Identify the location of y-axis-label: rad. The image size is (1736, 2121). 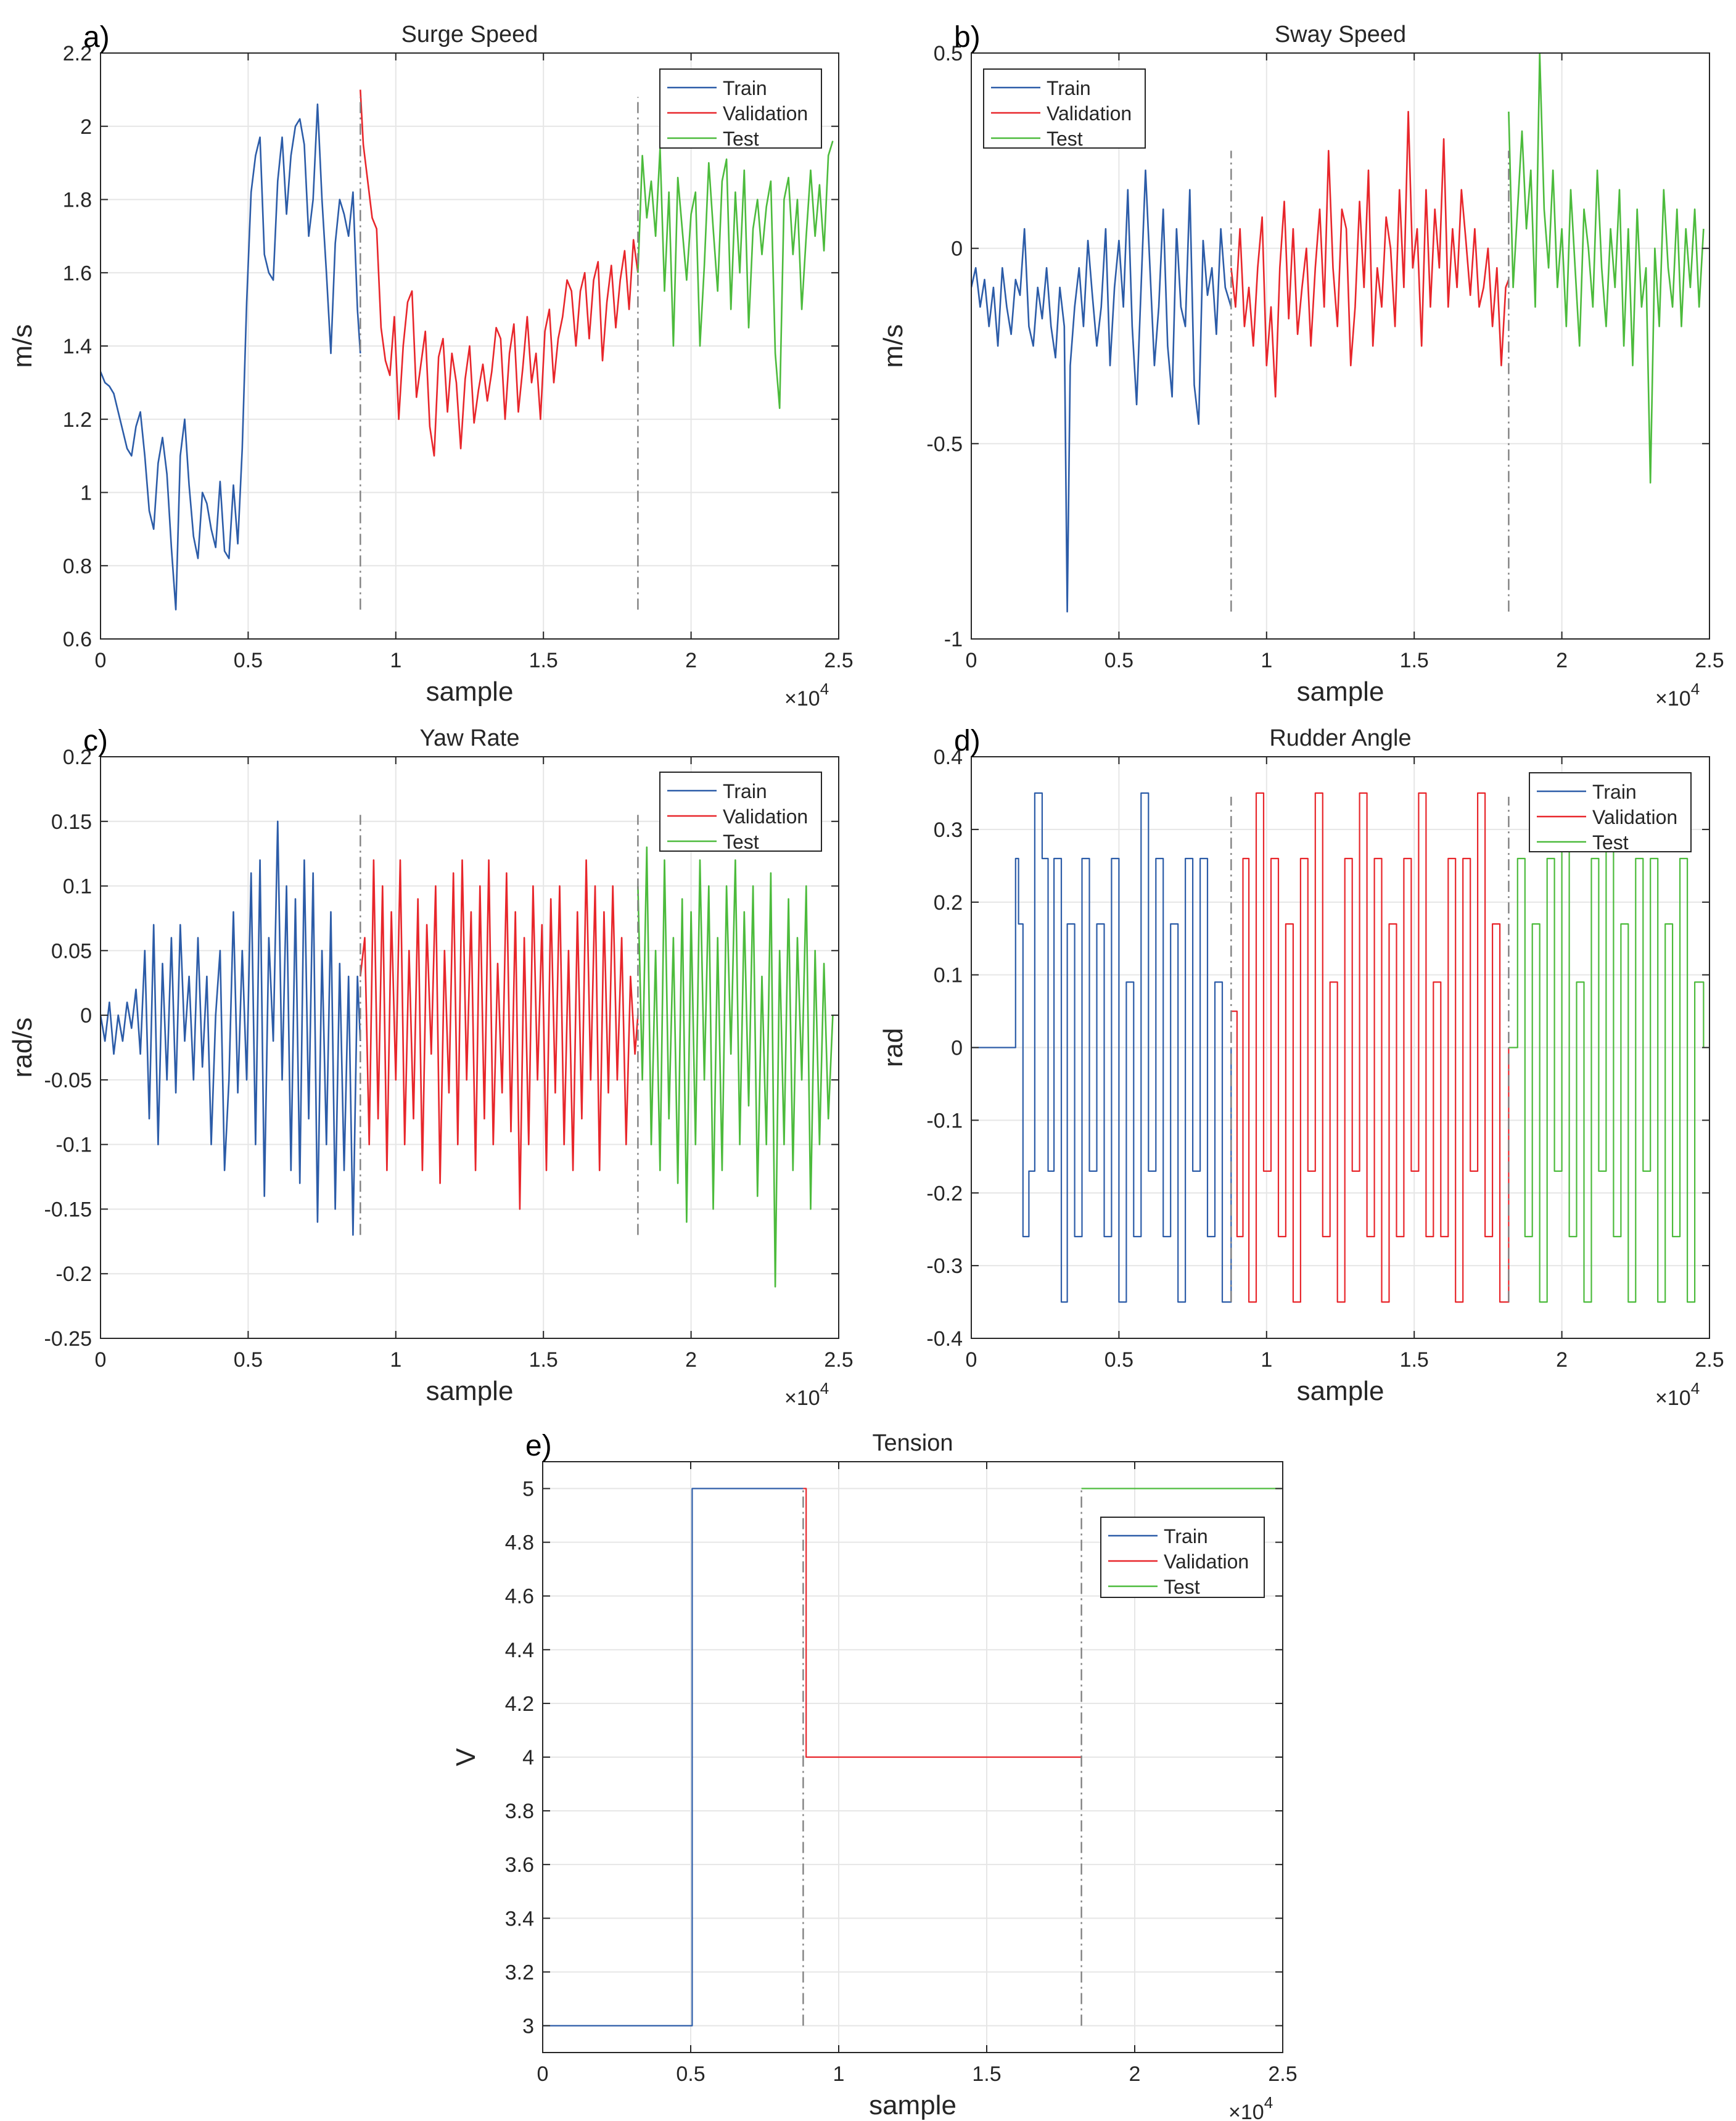
(893, 1048).